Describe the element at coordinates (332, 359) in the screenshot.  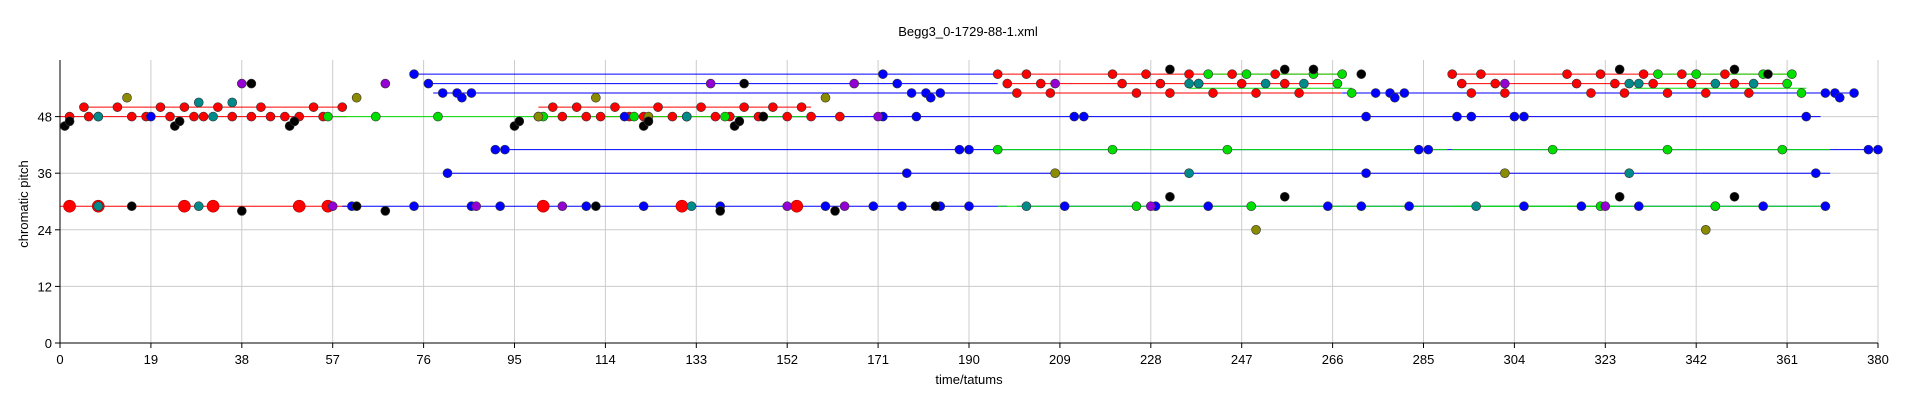
I see `x-tick-label: 57` at that location.